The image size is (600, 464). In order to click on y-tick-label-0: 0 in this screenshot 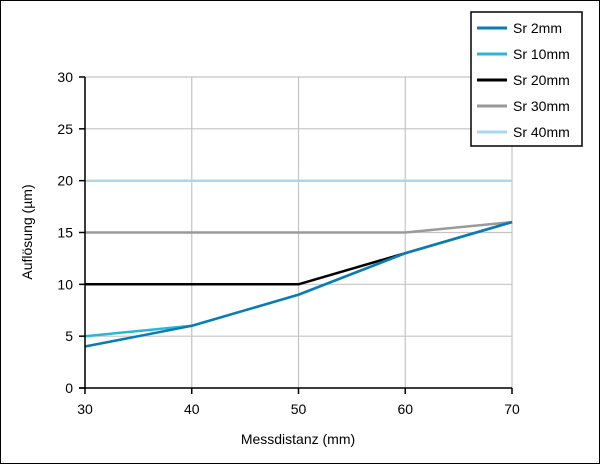, I will do `click(69, 388)`.